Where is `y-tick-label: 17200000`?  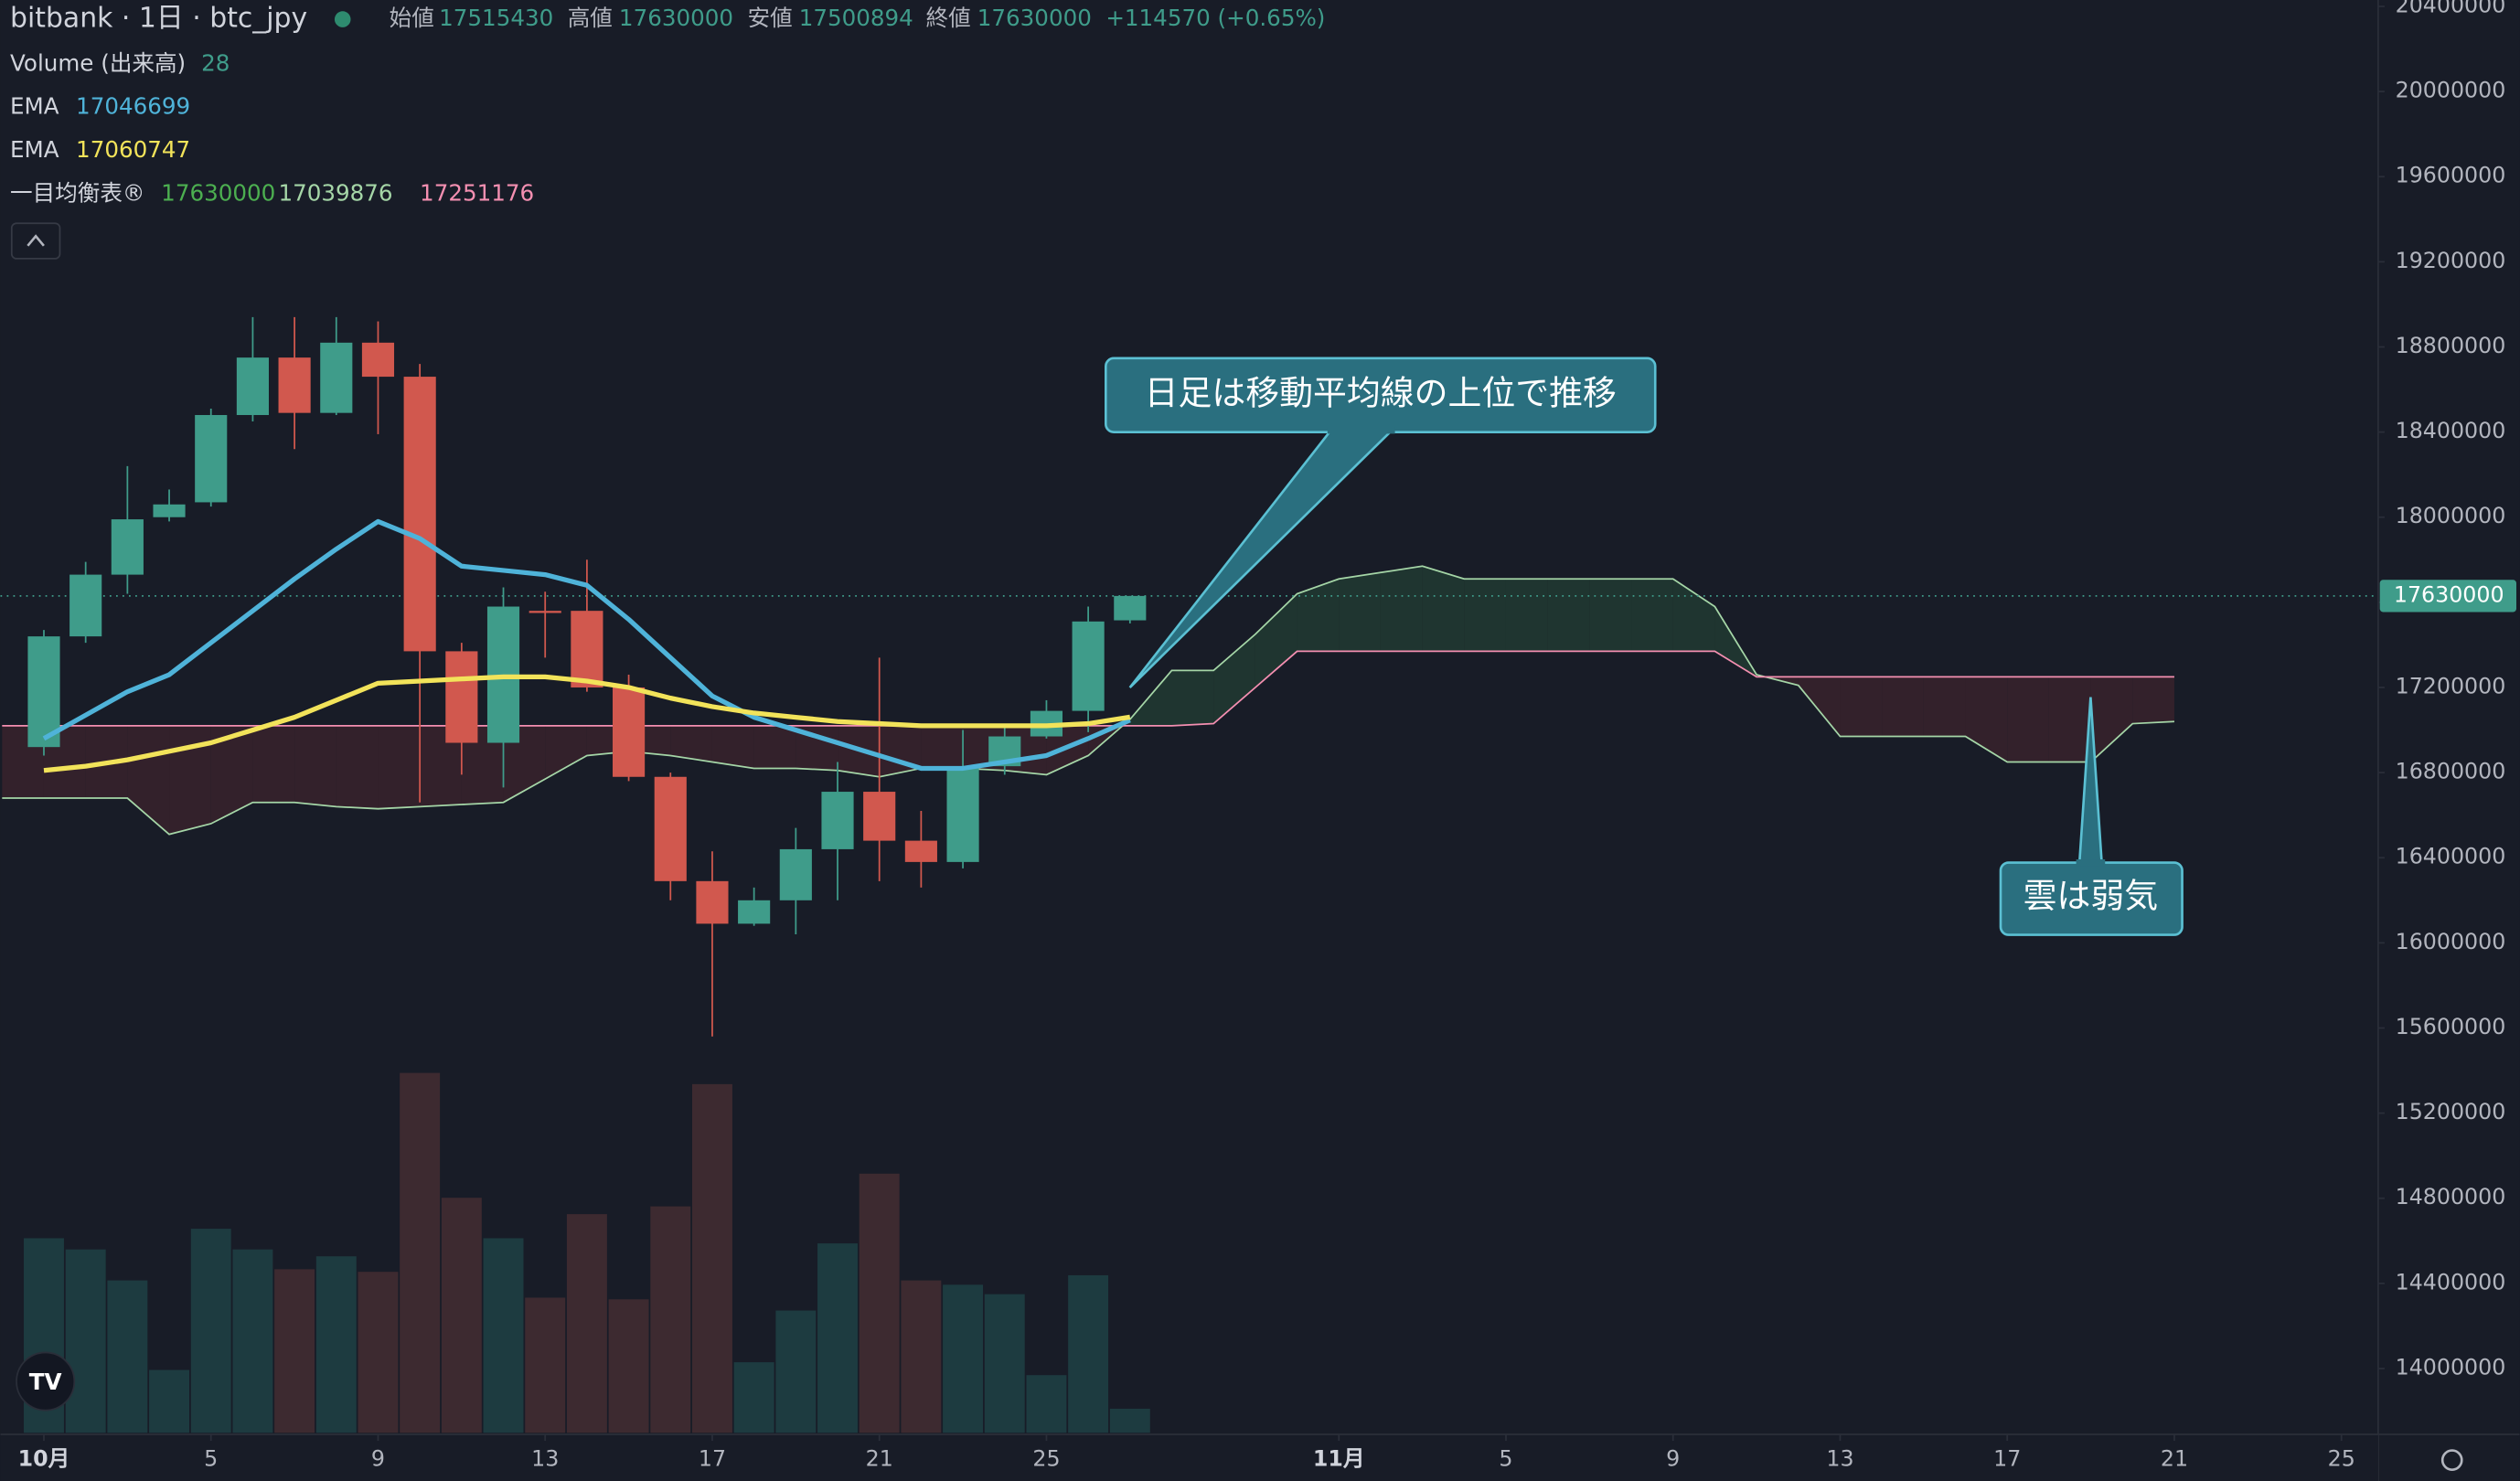 y-tick-label: 17200000 is located at coordinates (2451, 685).